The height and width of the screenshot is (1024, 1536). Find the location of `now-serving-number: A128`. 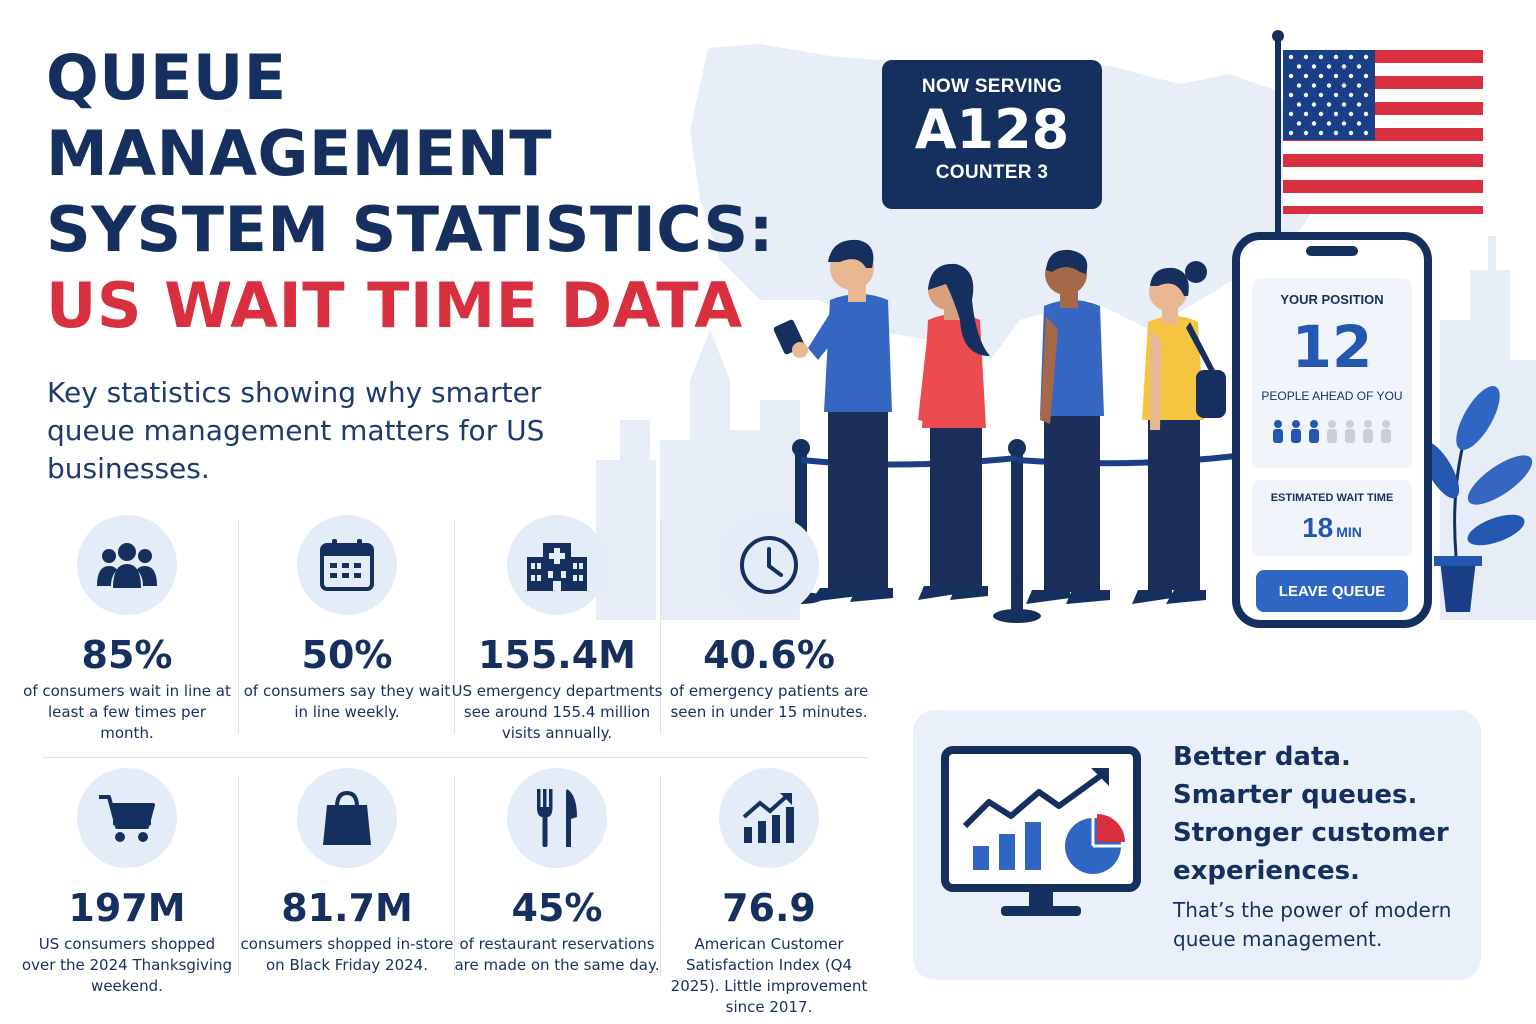

now-serving-number: A128 is located at coordinates (992, 129).